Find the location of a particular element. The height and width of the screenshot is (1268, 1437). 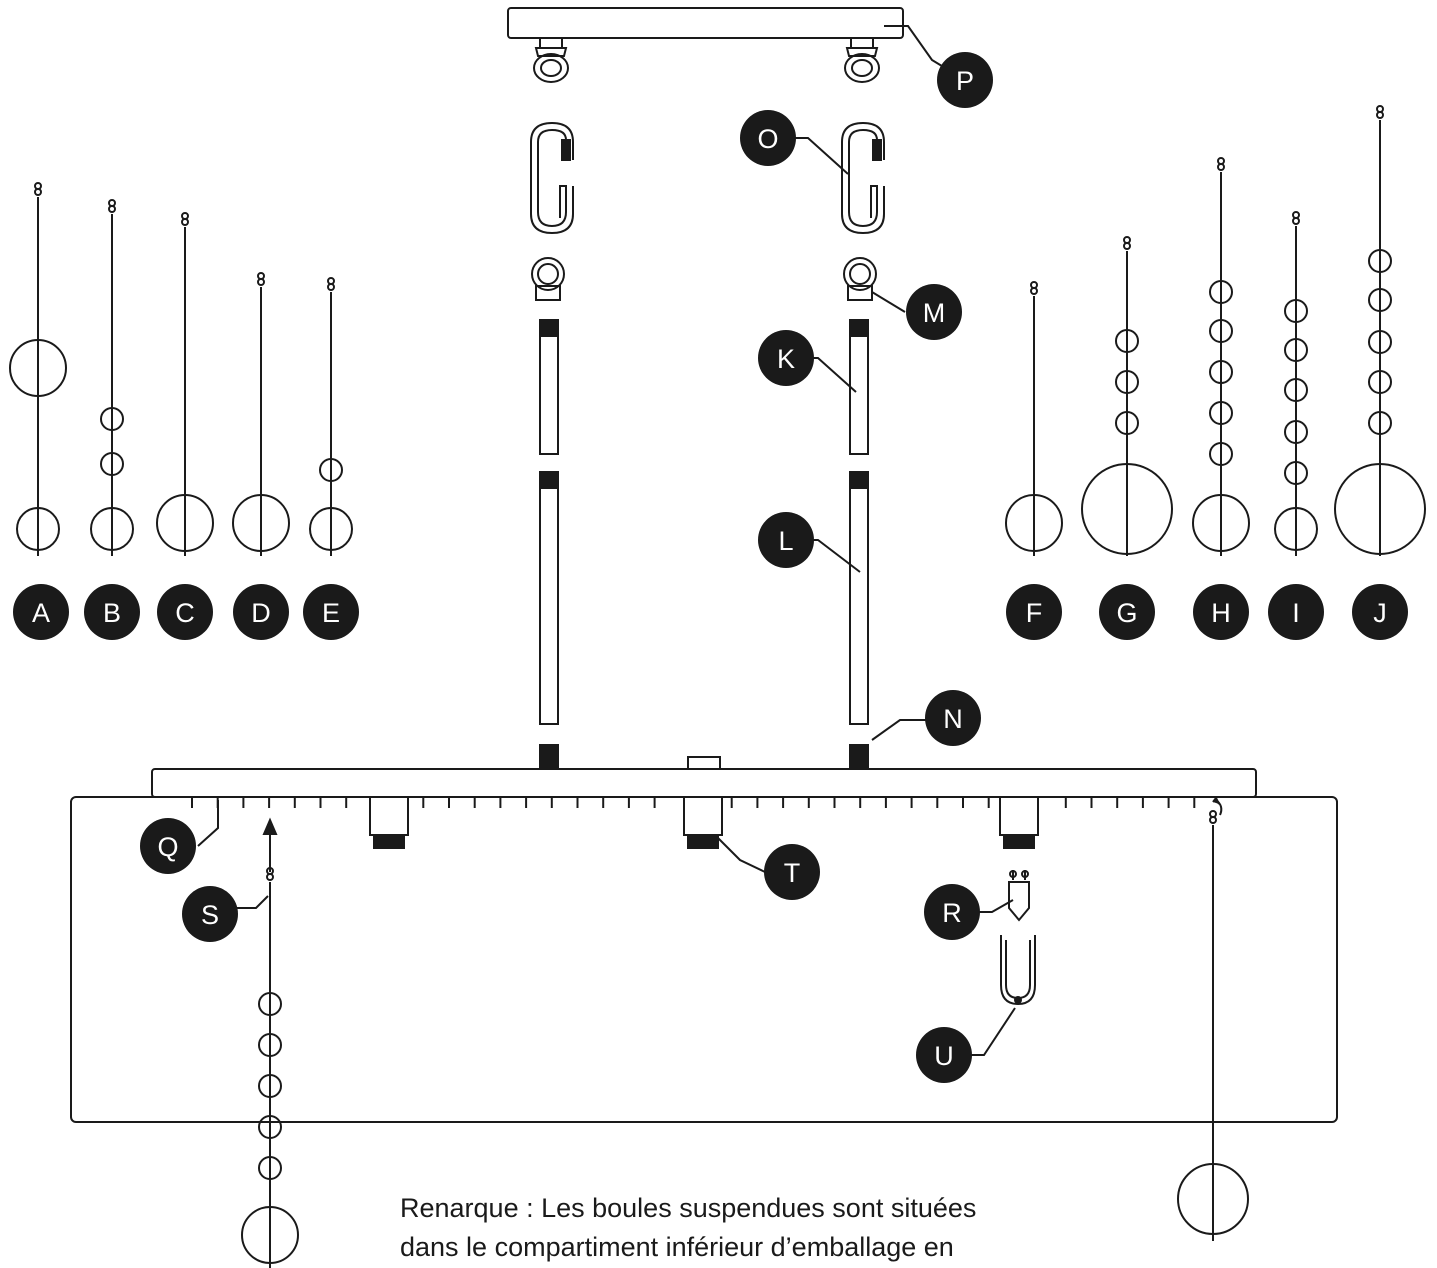

part-label-q: Q is located at coordinates (168, 846).